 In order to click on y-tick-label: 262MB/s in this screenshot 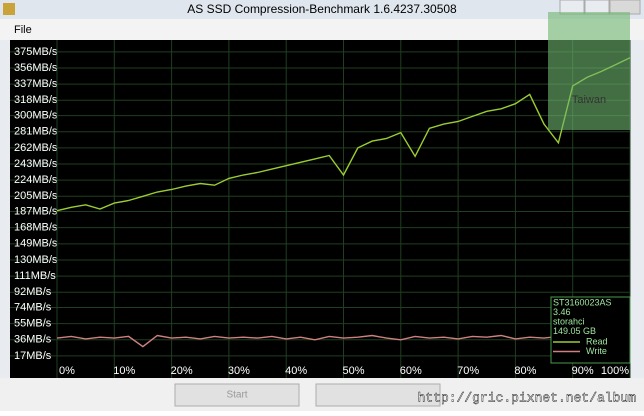, I will do `click(36, 148)`.